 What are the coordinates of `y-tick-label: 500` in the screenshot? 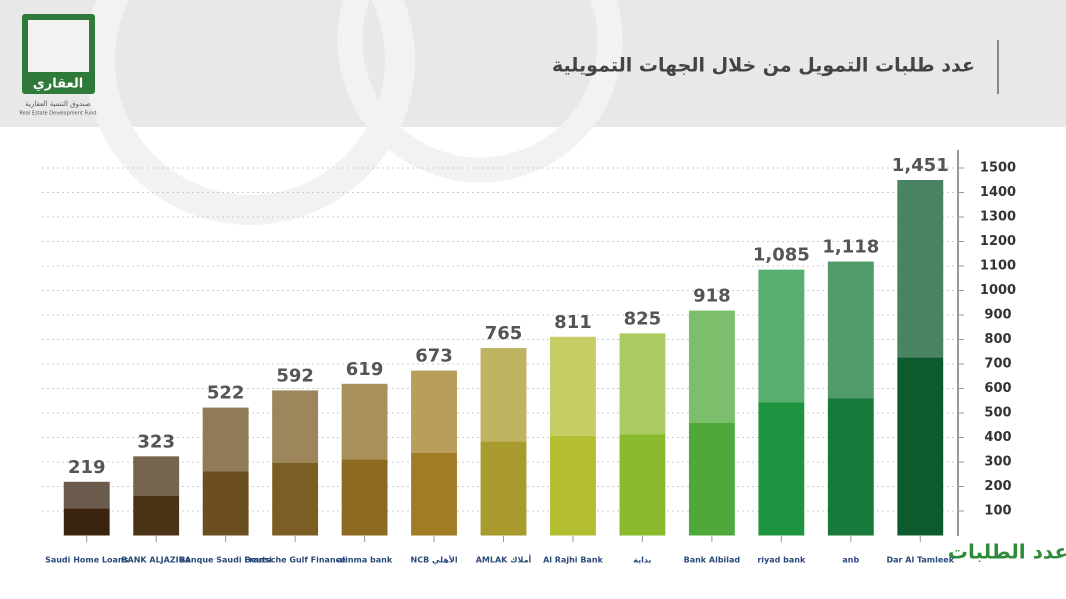 It's located at (997, 413).